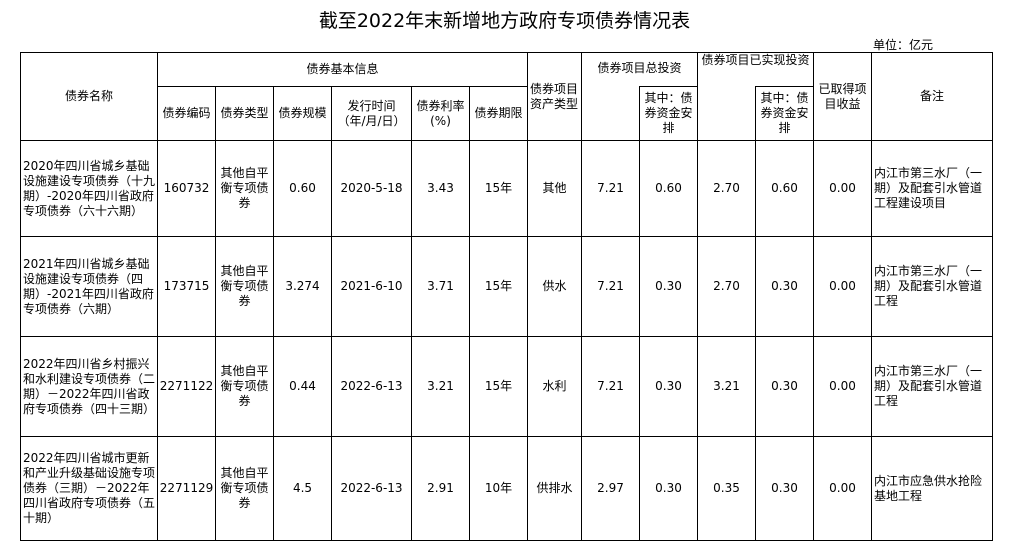  What do you see at coordinates (371, 286) in the screenshot?
I see `cell-issue-date: 2021-6-10` at bounding box center [371, 286].